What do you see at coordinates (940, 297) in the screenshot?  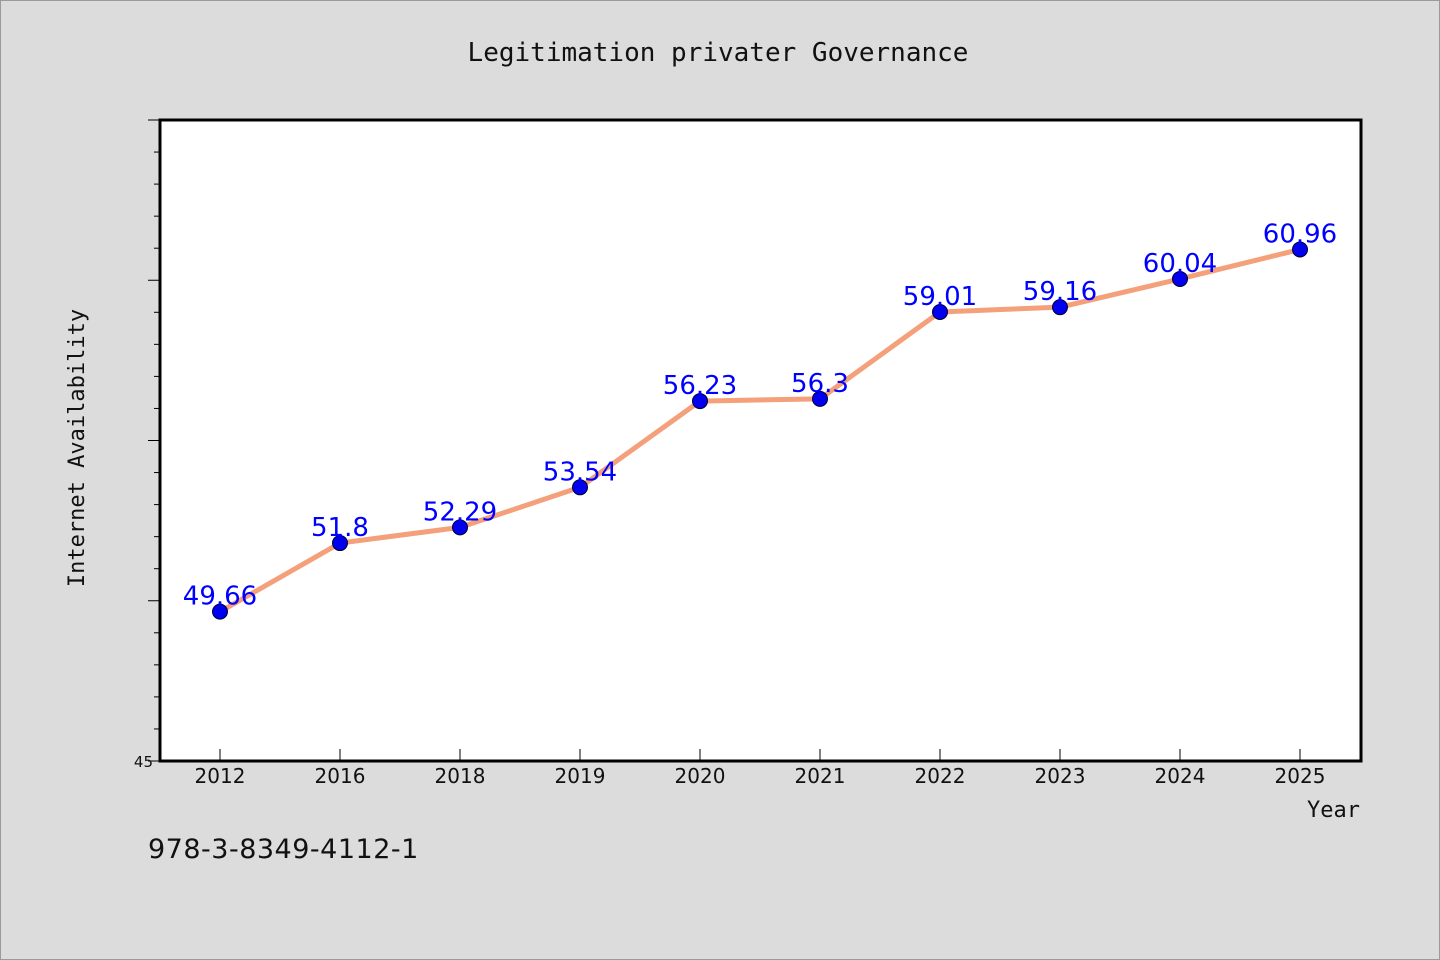 I see `data-label: 59.01` at bounding box center [940, 297].